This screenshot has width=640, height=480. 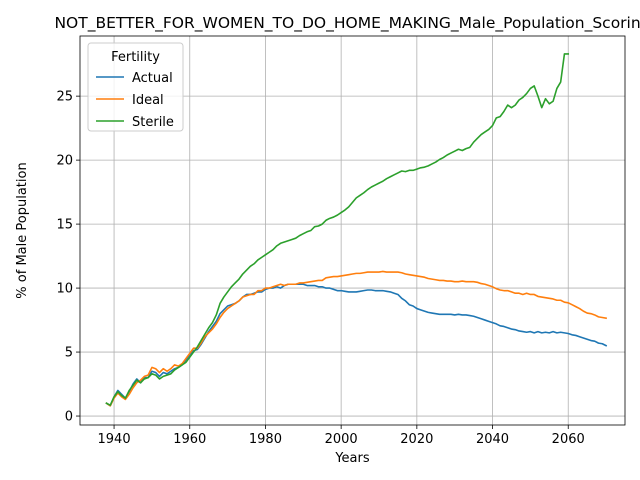 What do you see at coordinates (69, 417) in the screenshot?
I see `y-tick-label: 0` at bounding box center [69, 417].